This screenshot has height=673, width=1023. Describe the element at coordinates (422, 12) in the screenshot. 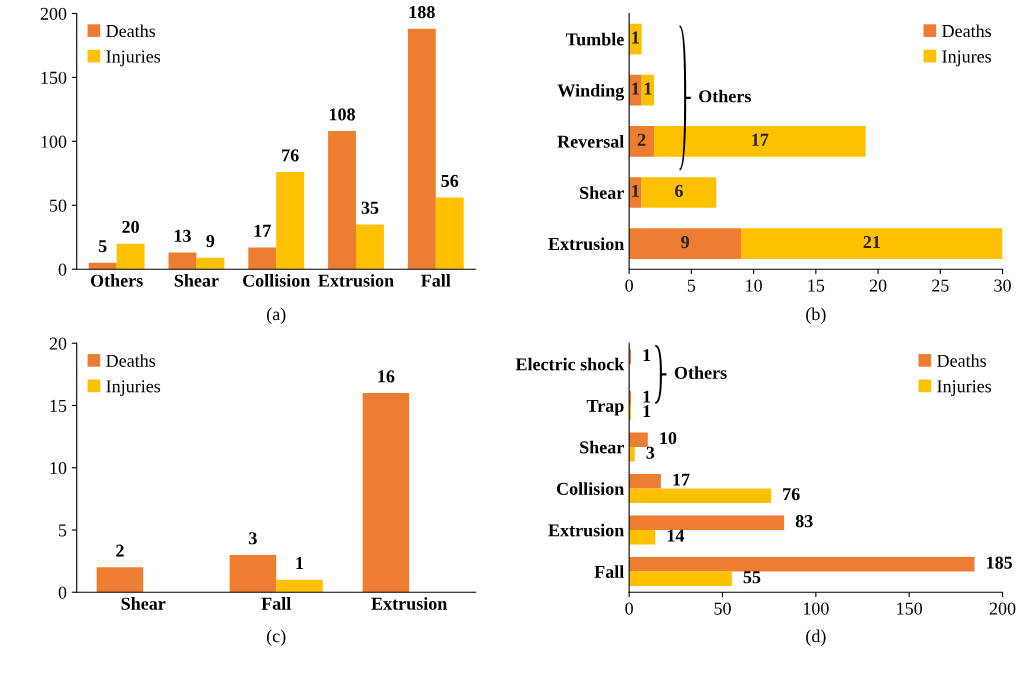

I see `data-label: 188` at that location.